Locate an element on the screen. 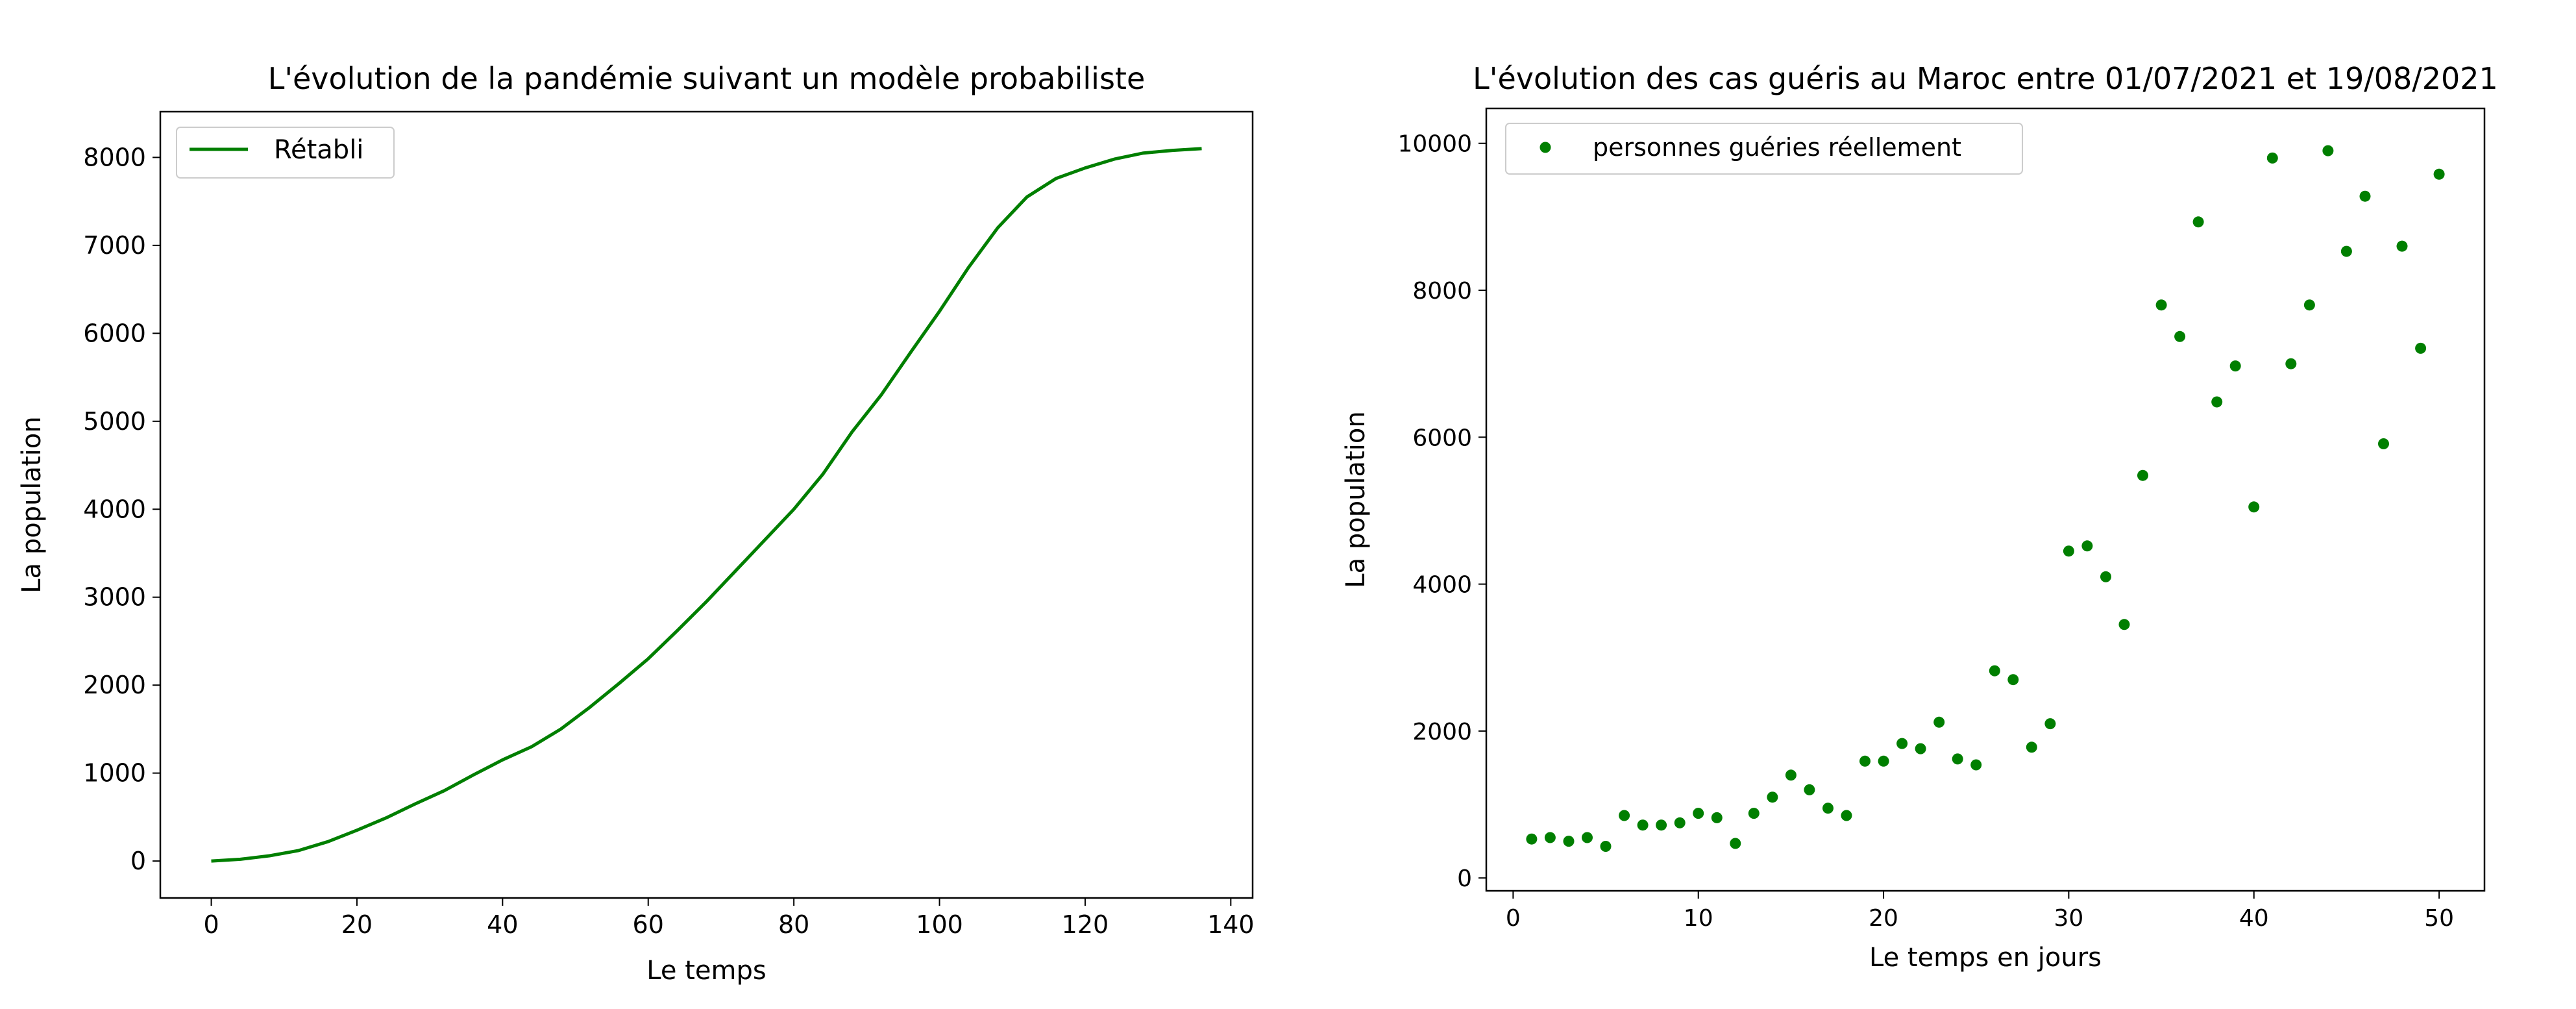 The height and width of the screenshot is (1009, 2576). legend-label: Rétabli is located at coordinates (318, 150).